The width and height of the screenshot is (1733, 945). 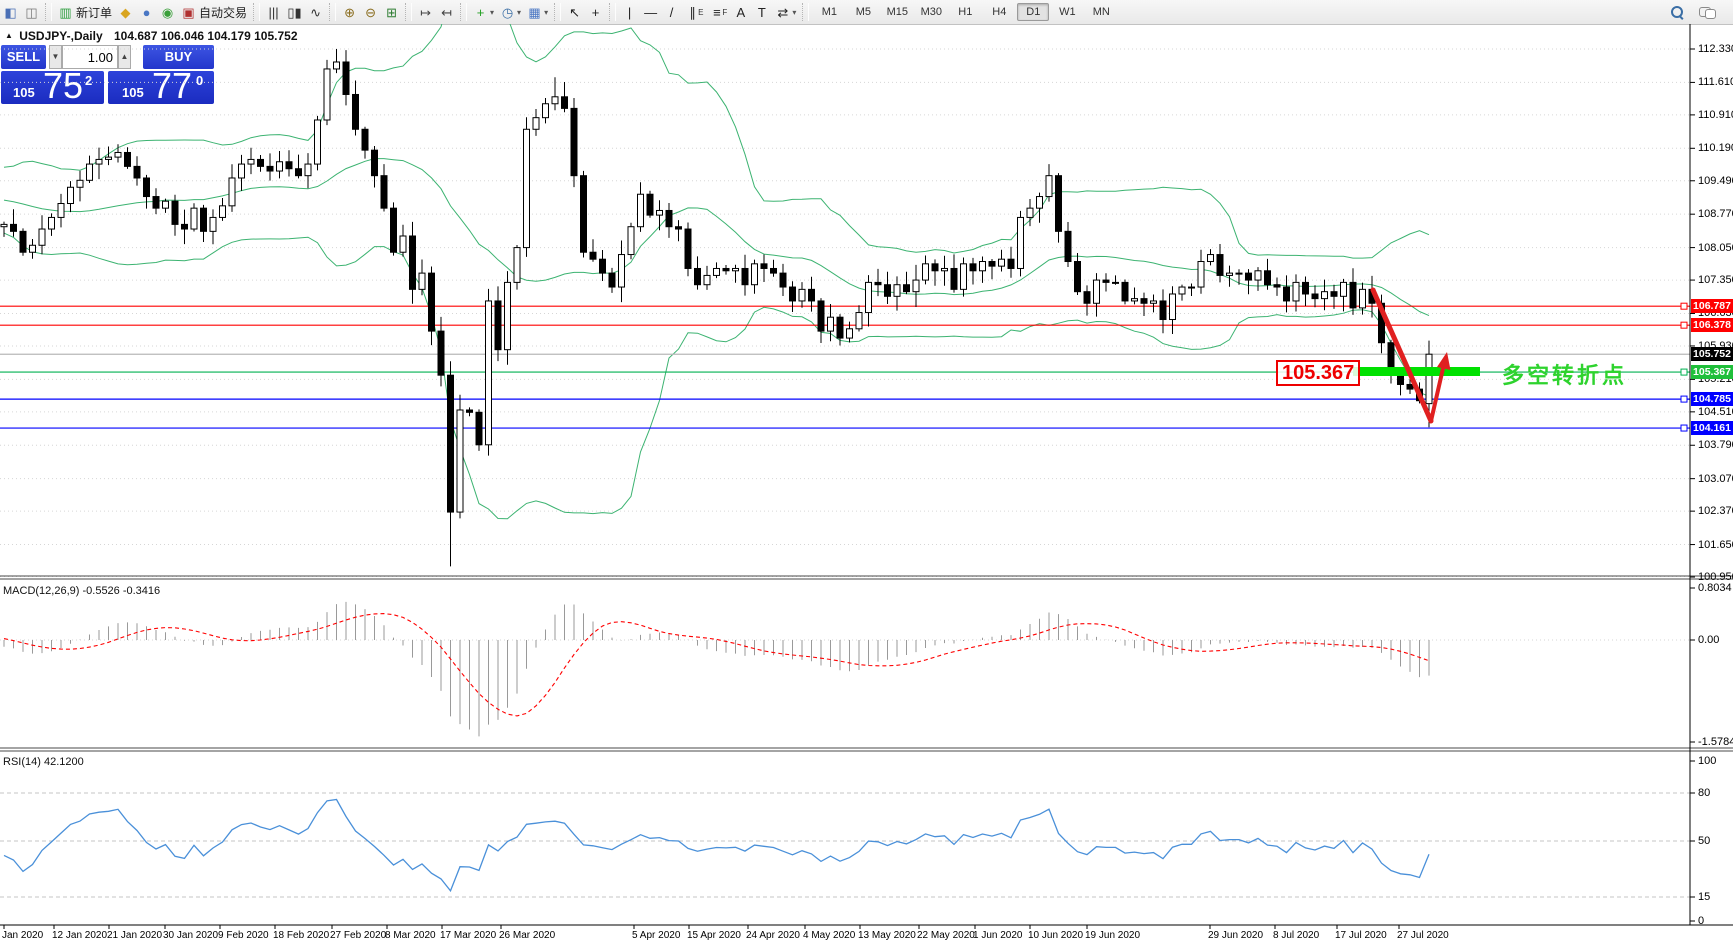 I want to click on timeframe-h4-button: H4, so click(x=999, y=12).